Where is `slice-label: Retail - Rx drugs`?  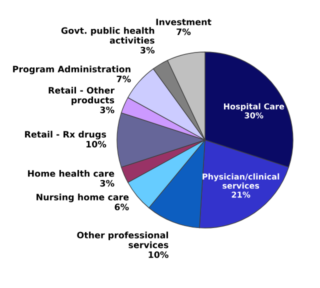
slice-label: Retail - Rx drugs is located at coordinates (65, 135).